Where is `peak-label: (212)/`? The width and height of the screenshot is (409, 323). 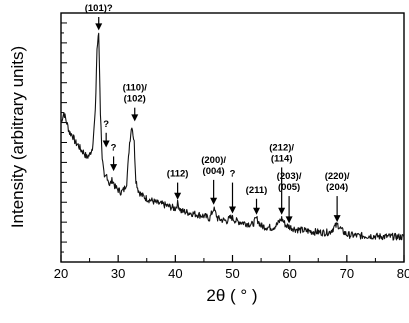 peak-label: (212)/ is located at coordinates (281, 147).